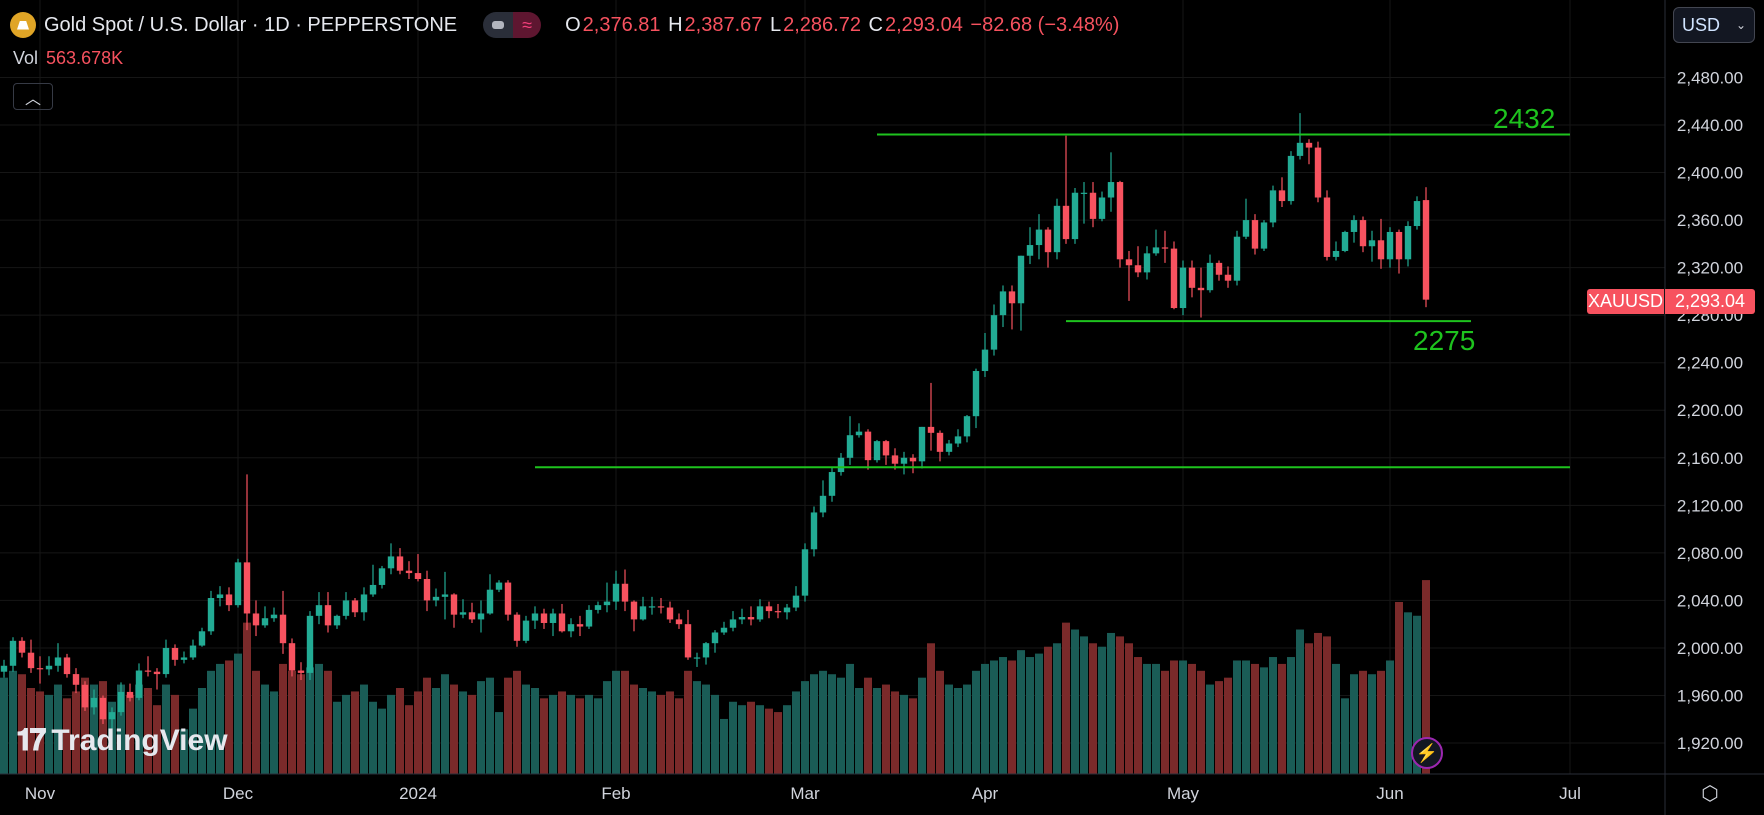 The height and width of the screenshot is (815, 1764). I want to click on tradingview-logo: 𝟏𝟕 TradingView, so click(122, 741).